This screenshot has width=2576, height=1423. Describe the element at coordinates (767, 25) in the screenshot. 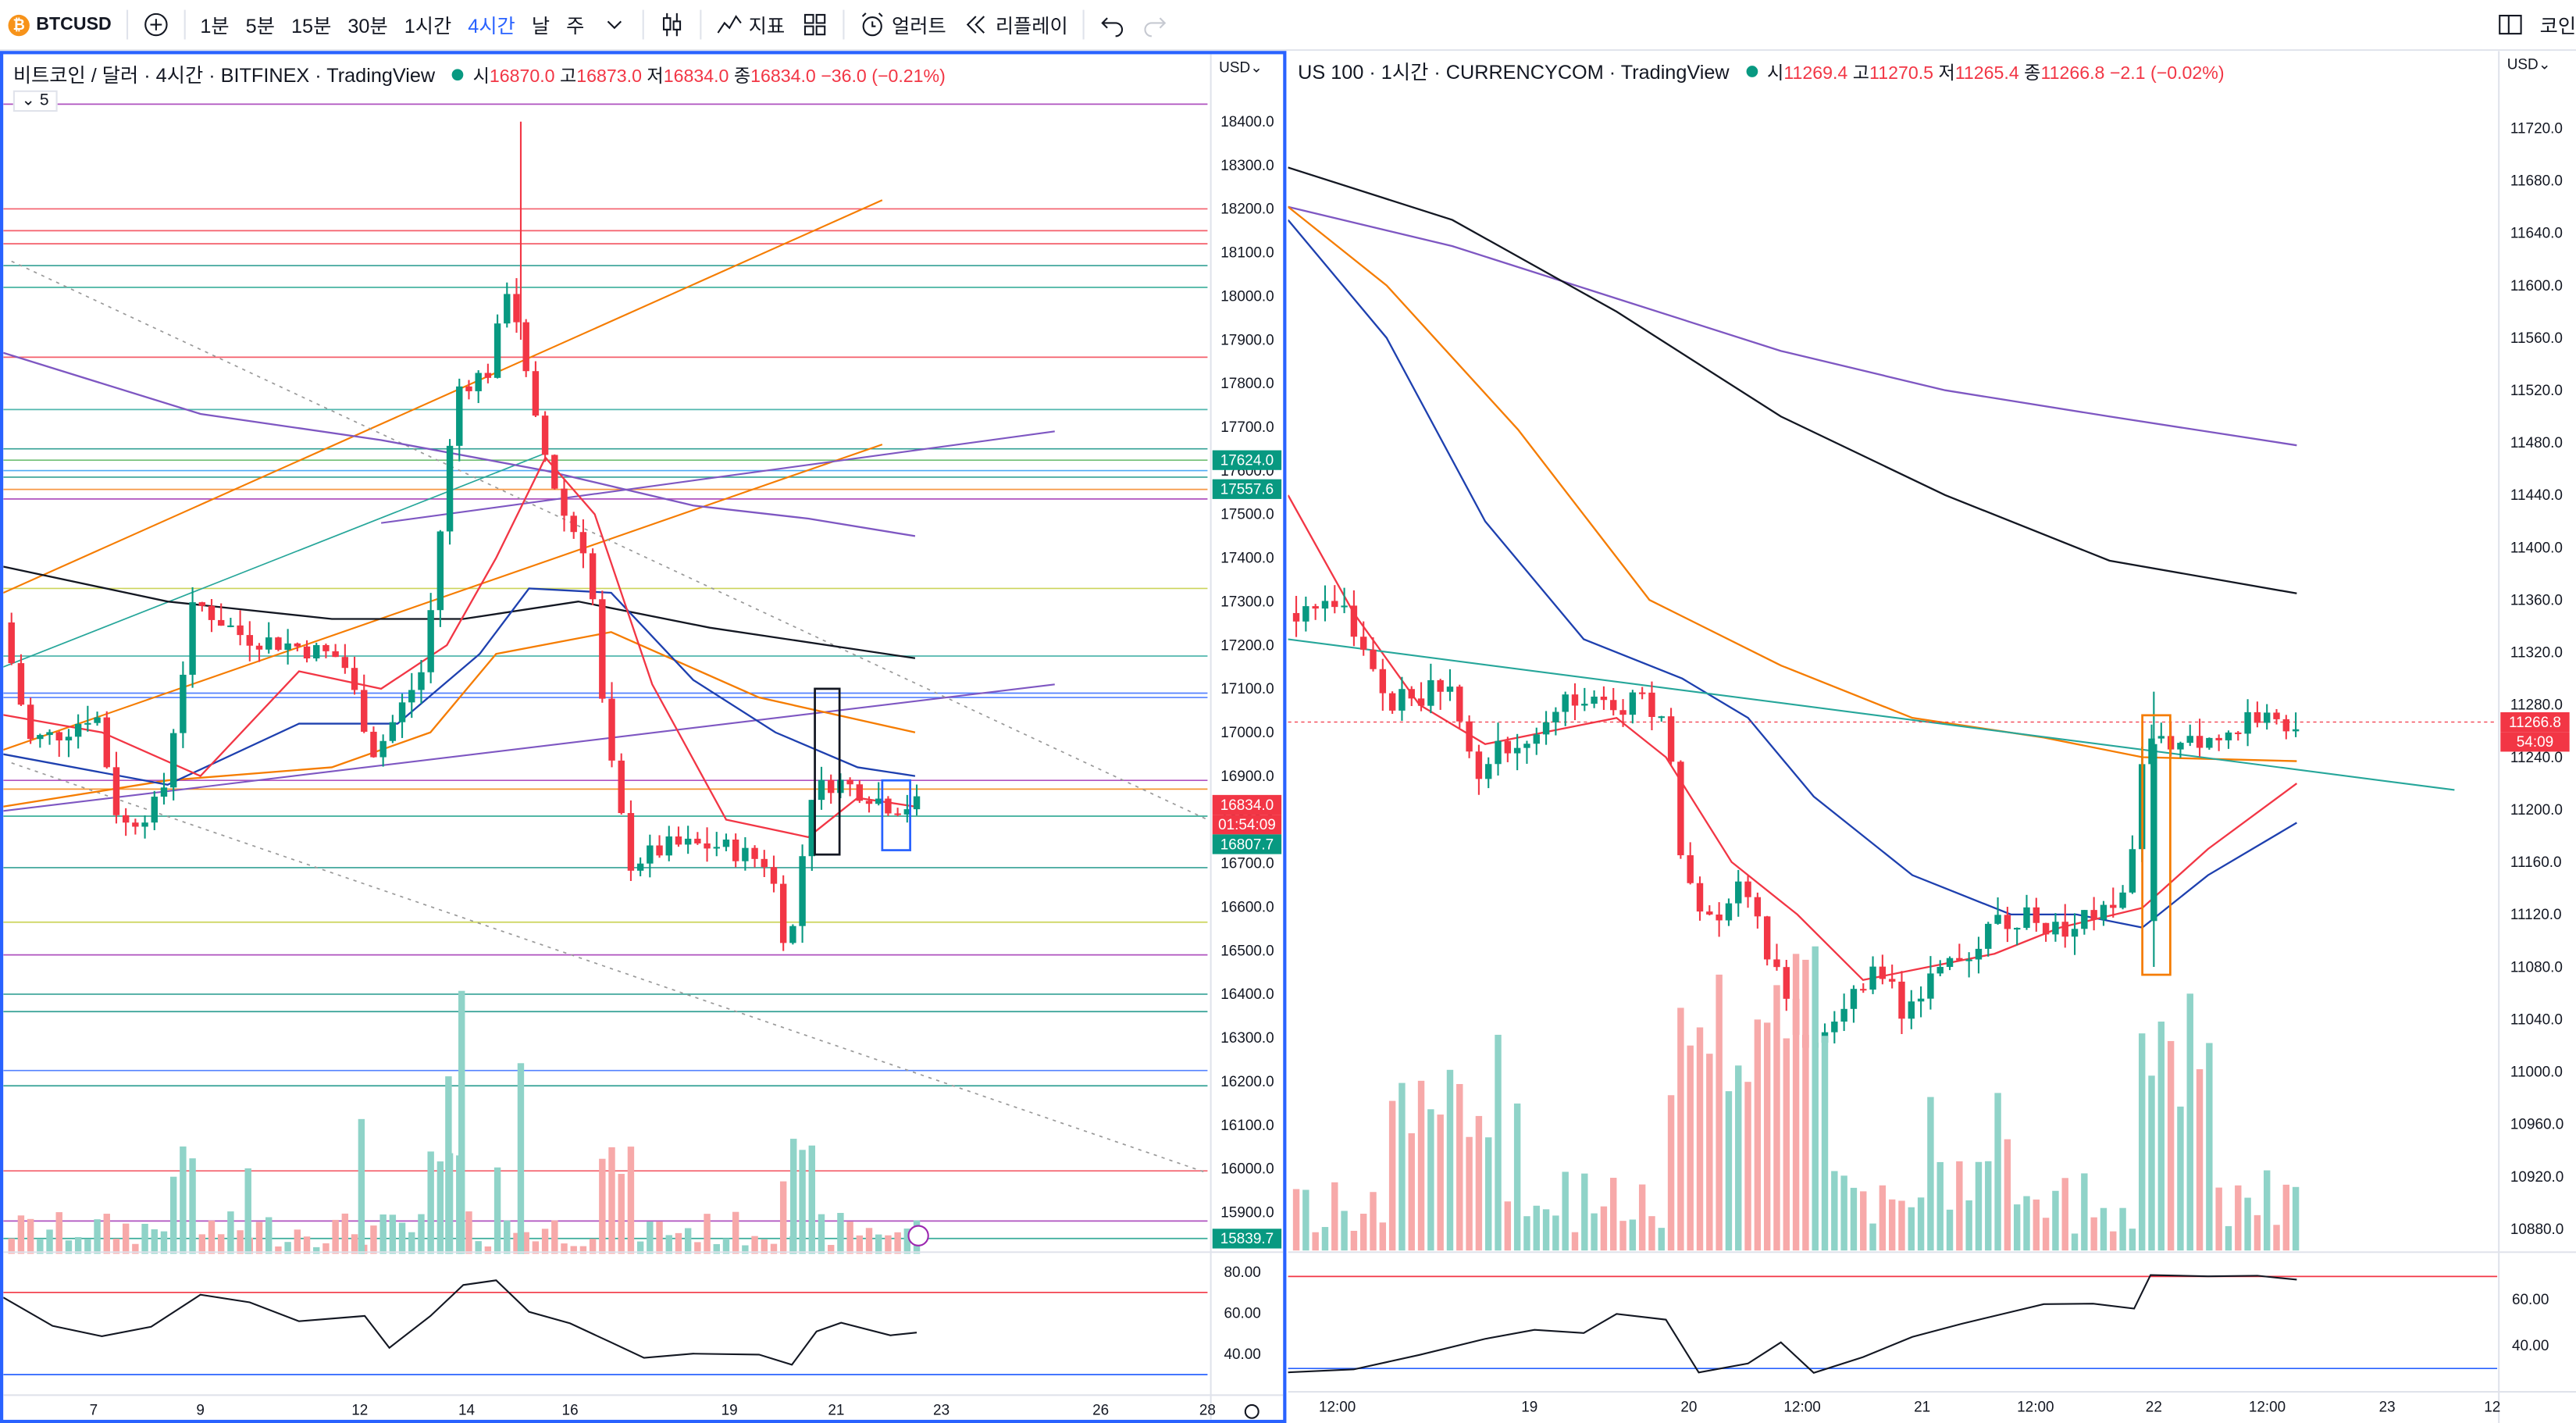

I see `indicators-label: 지표` at that location.